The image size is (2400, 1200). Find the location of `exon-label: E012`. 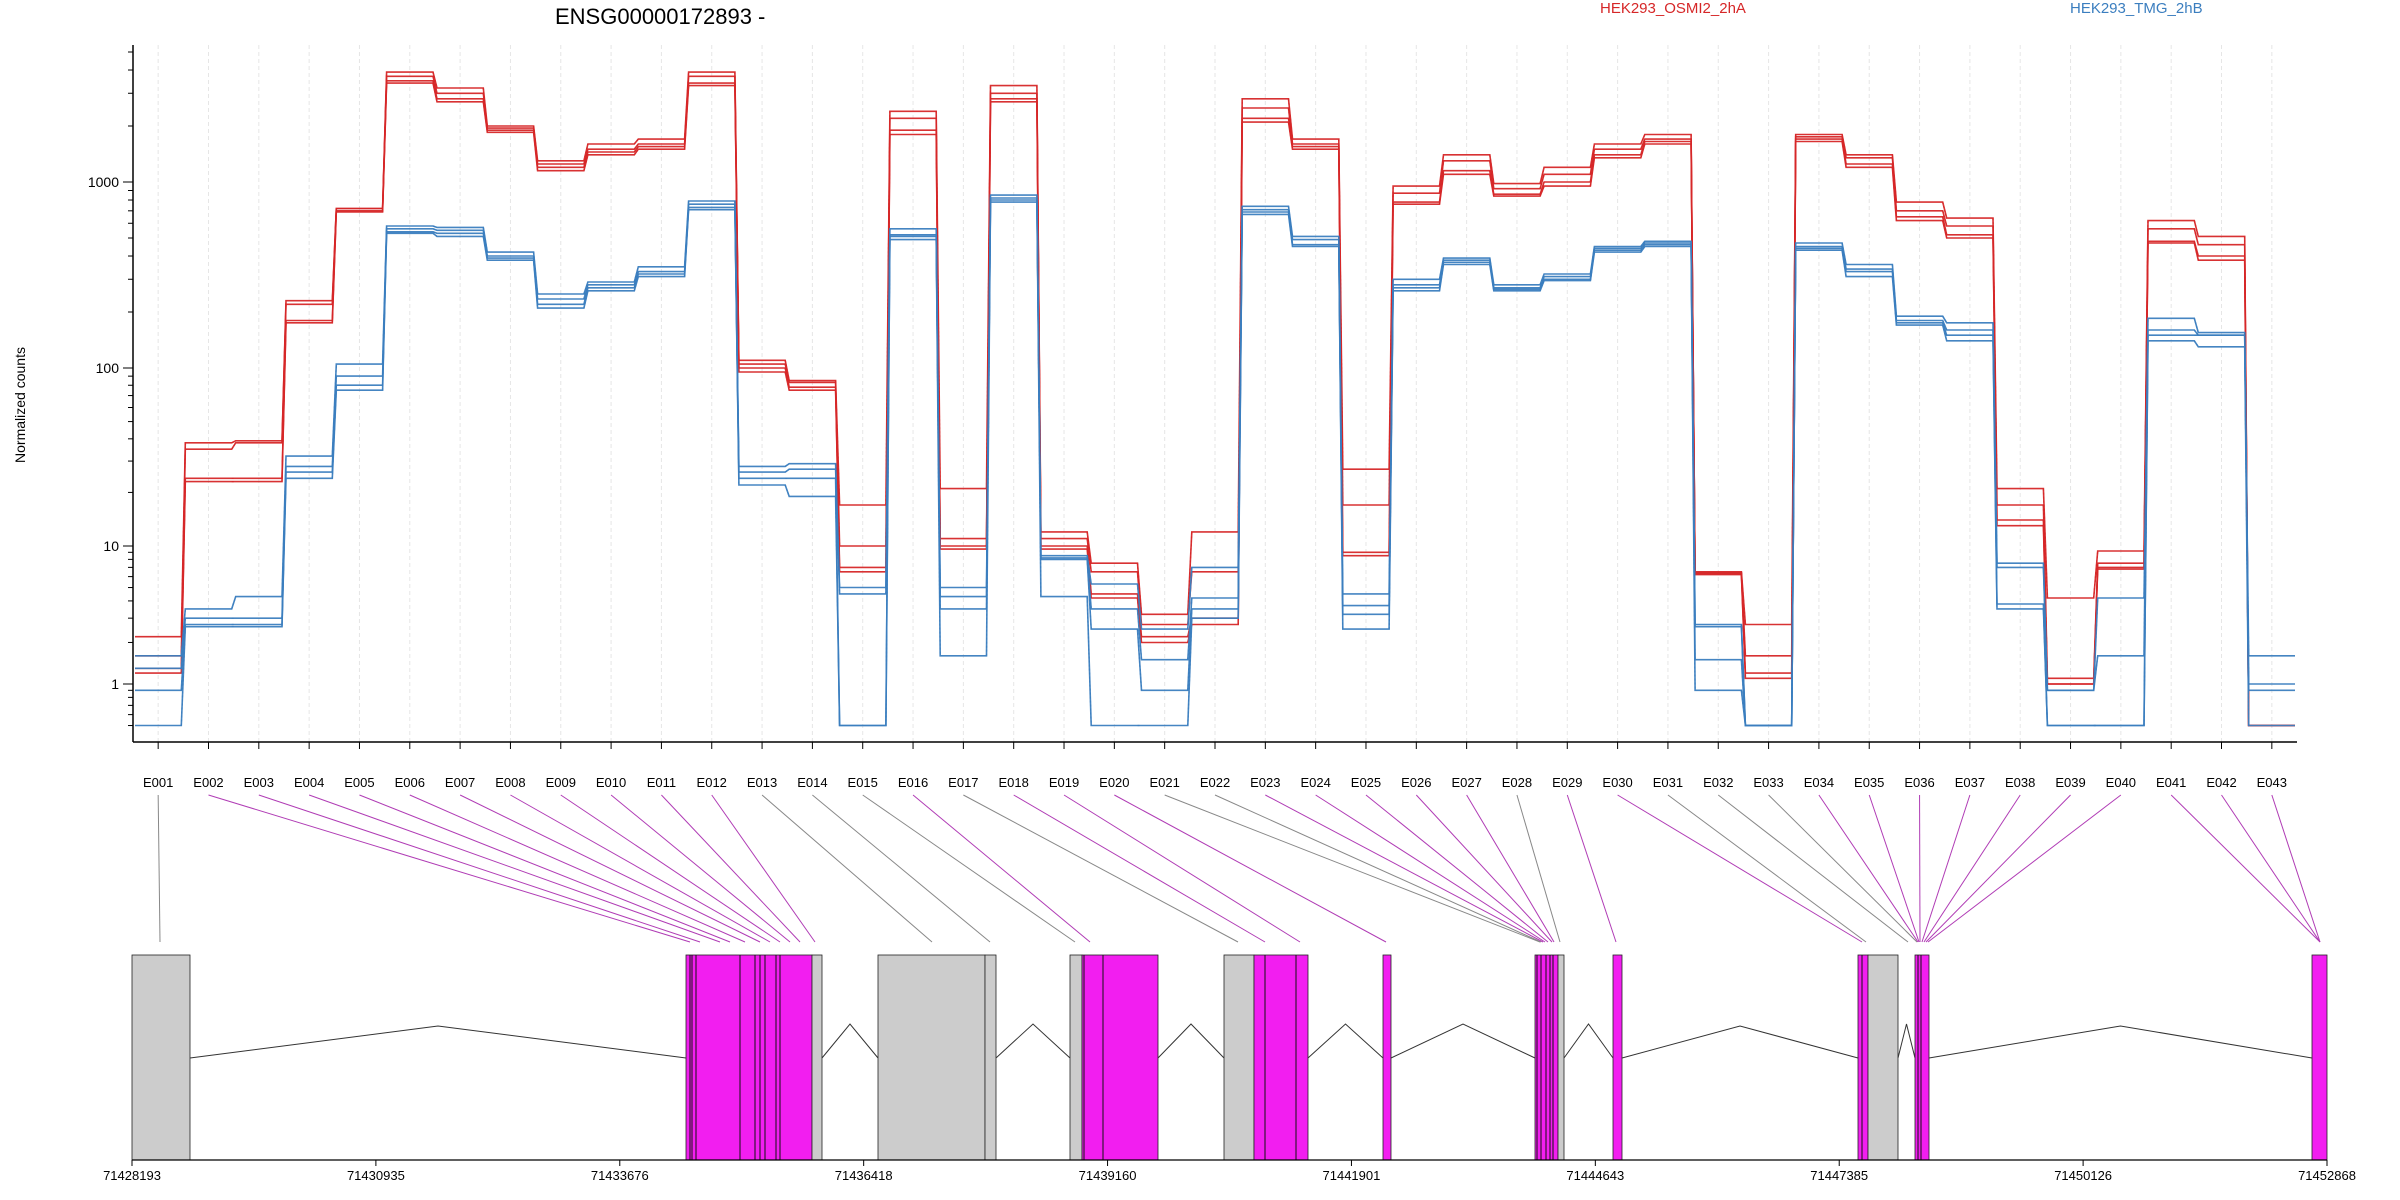

exon-label: E012 is located at coordinates (712, 782).